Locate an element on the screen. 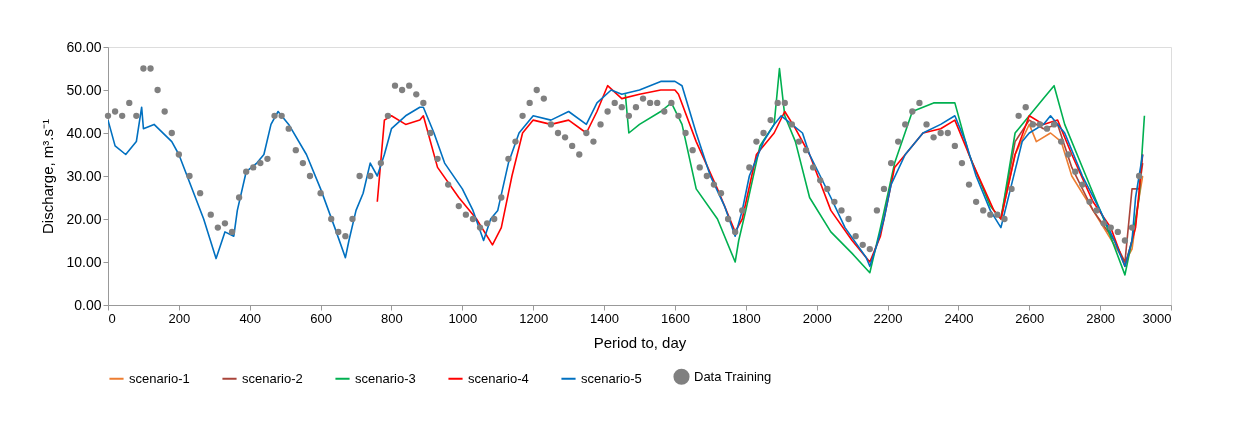 The image size is (1242, 438). x-tick-label: 2800 is located at coordinates (1101, 318).